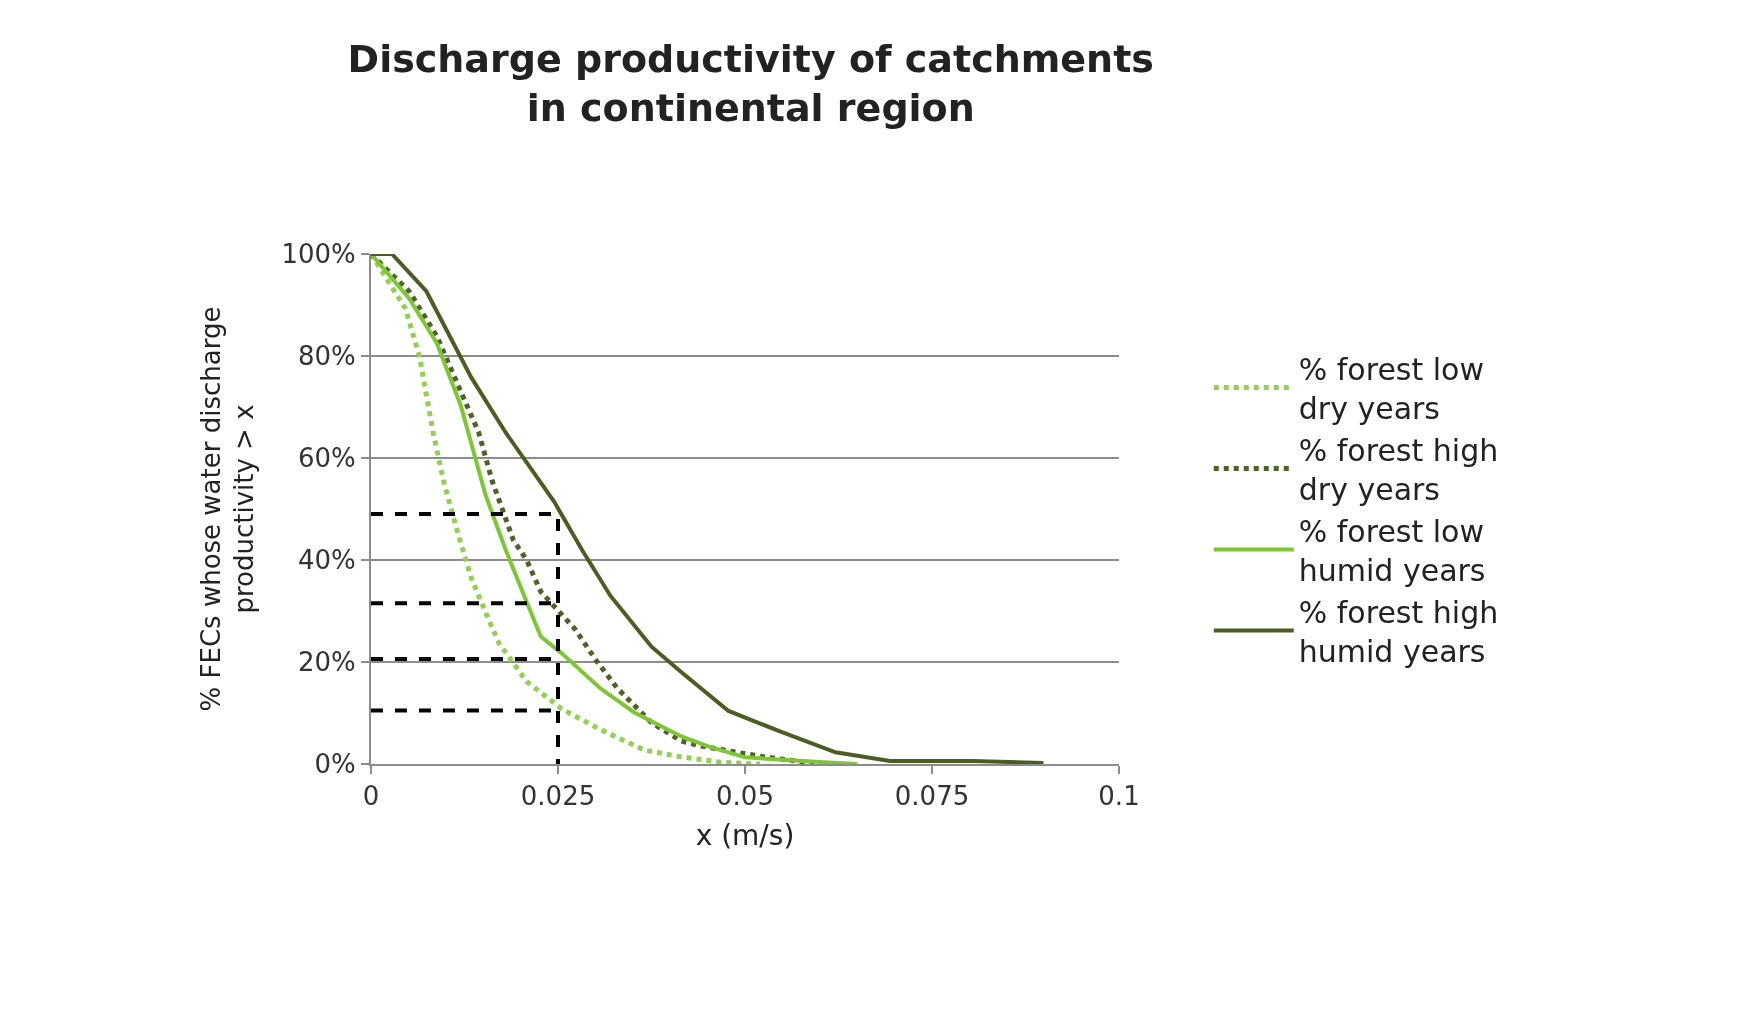 This screenshot has height=1024, width=1746. I want to click on x-tick-label: 0.1, so click(1119, 796).